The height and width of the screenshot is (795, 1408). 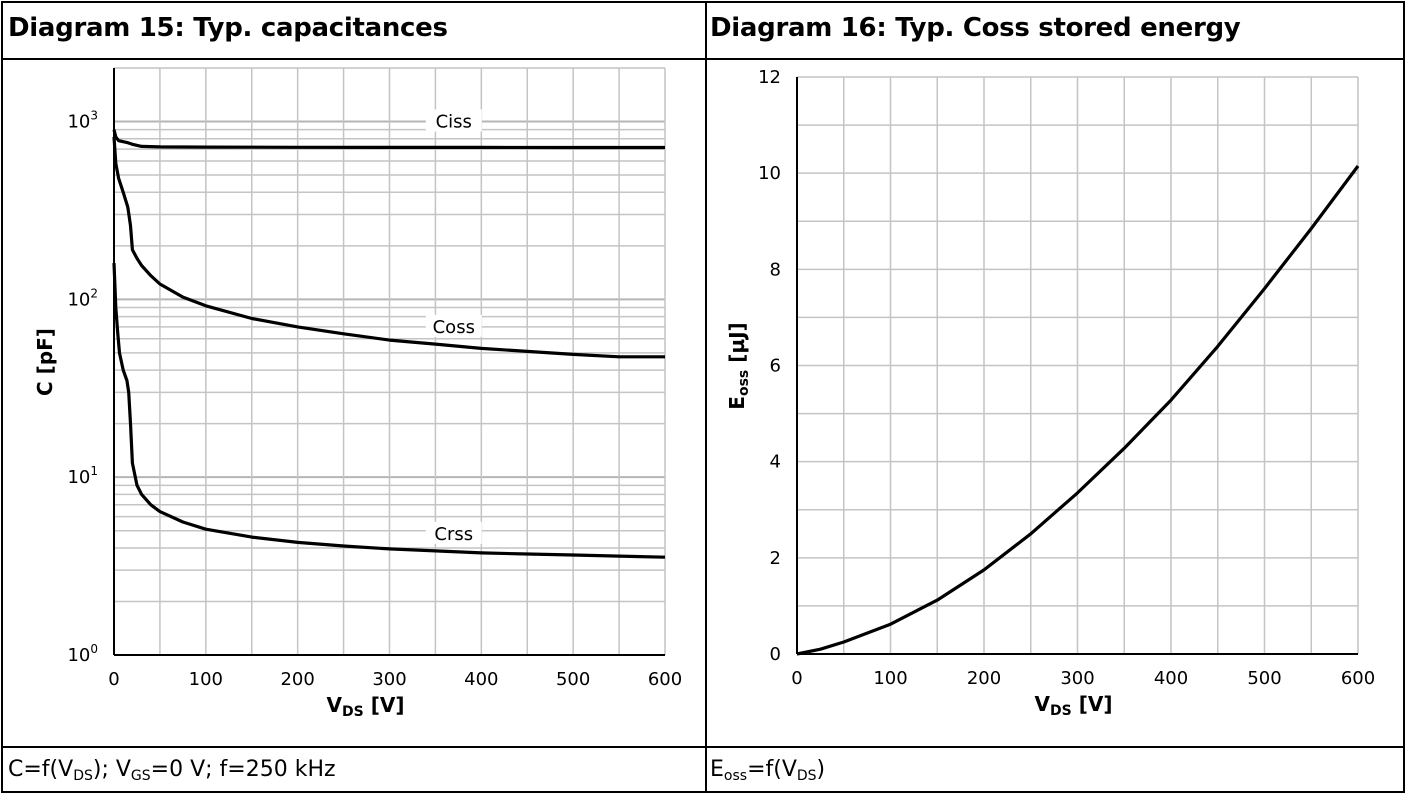 I want to click on diagram-15-caption: C=f(VDS); VGS=0 V; f=250 kHz, so click(x=172, y=770).